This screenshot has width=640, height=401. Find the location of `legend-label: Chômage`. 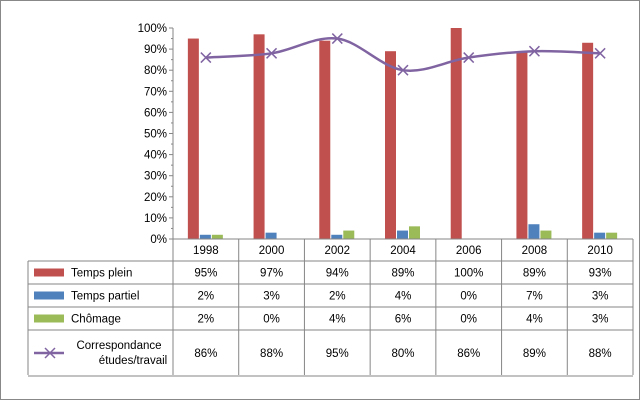

legend-label: Chômage is located at coordinates (96, 320).